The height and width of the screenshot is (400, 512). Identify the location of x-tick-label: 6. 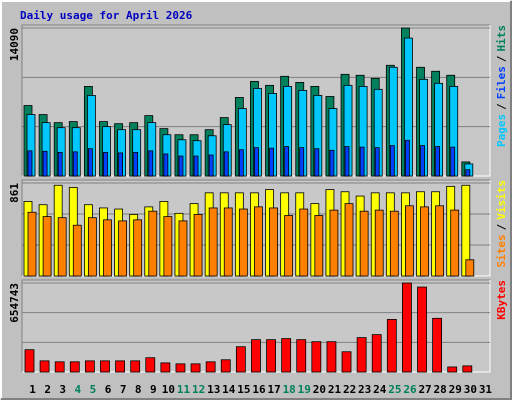
(108, 389).